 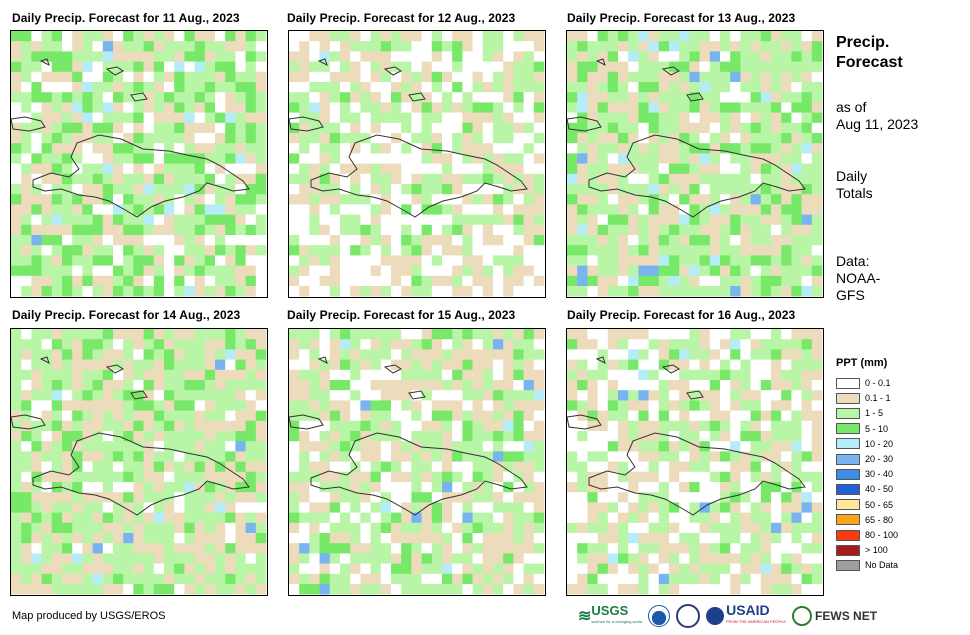 What do you see at coordinates (848, 413) in the screenshot?
I see `legend-swatch` at bounding box center [848, 413].